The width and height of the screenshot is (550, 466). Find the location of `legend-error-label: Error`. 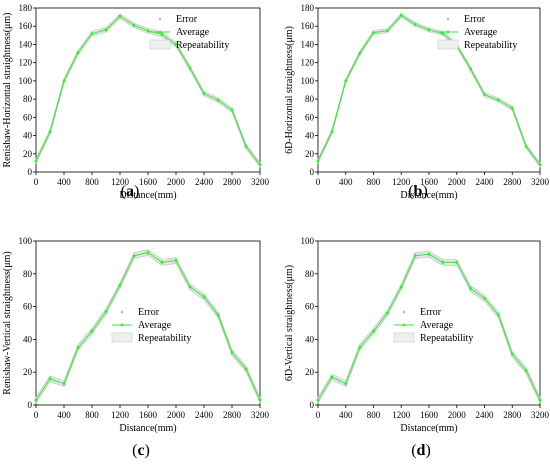

legend-error-label: Error is located at coordinates (431, 312).